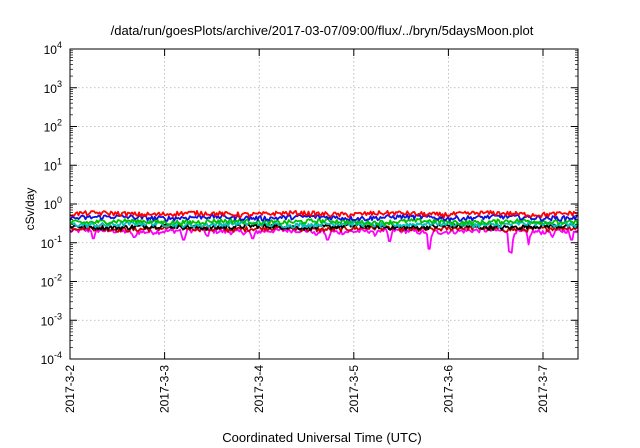 This screenshot has width=640, height=448. Describe the element at coordinates (30, 209) in the screenshot. I see `y-axis-label: cSv/day` at that location.